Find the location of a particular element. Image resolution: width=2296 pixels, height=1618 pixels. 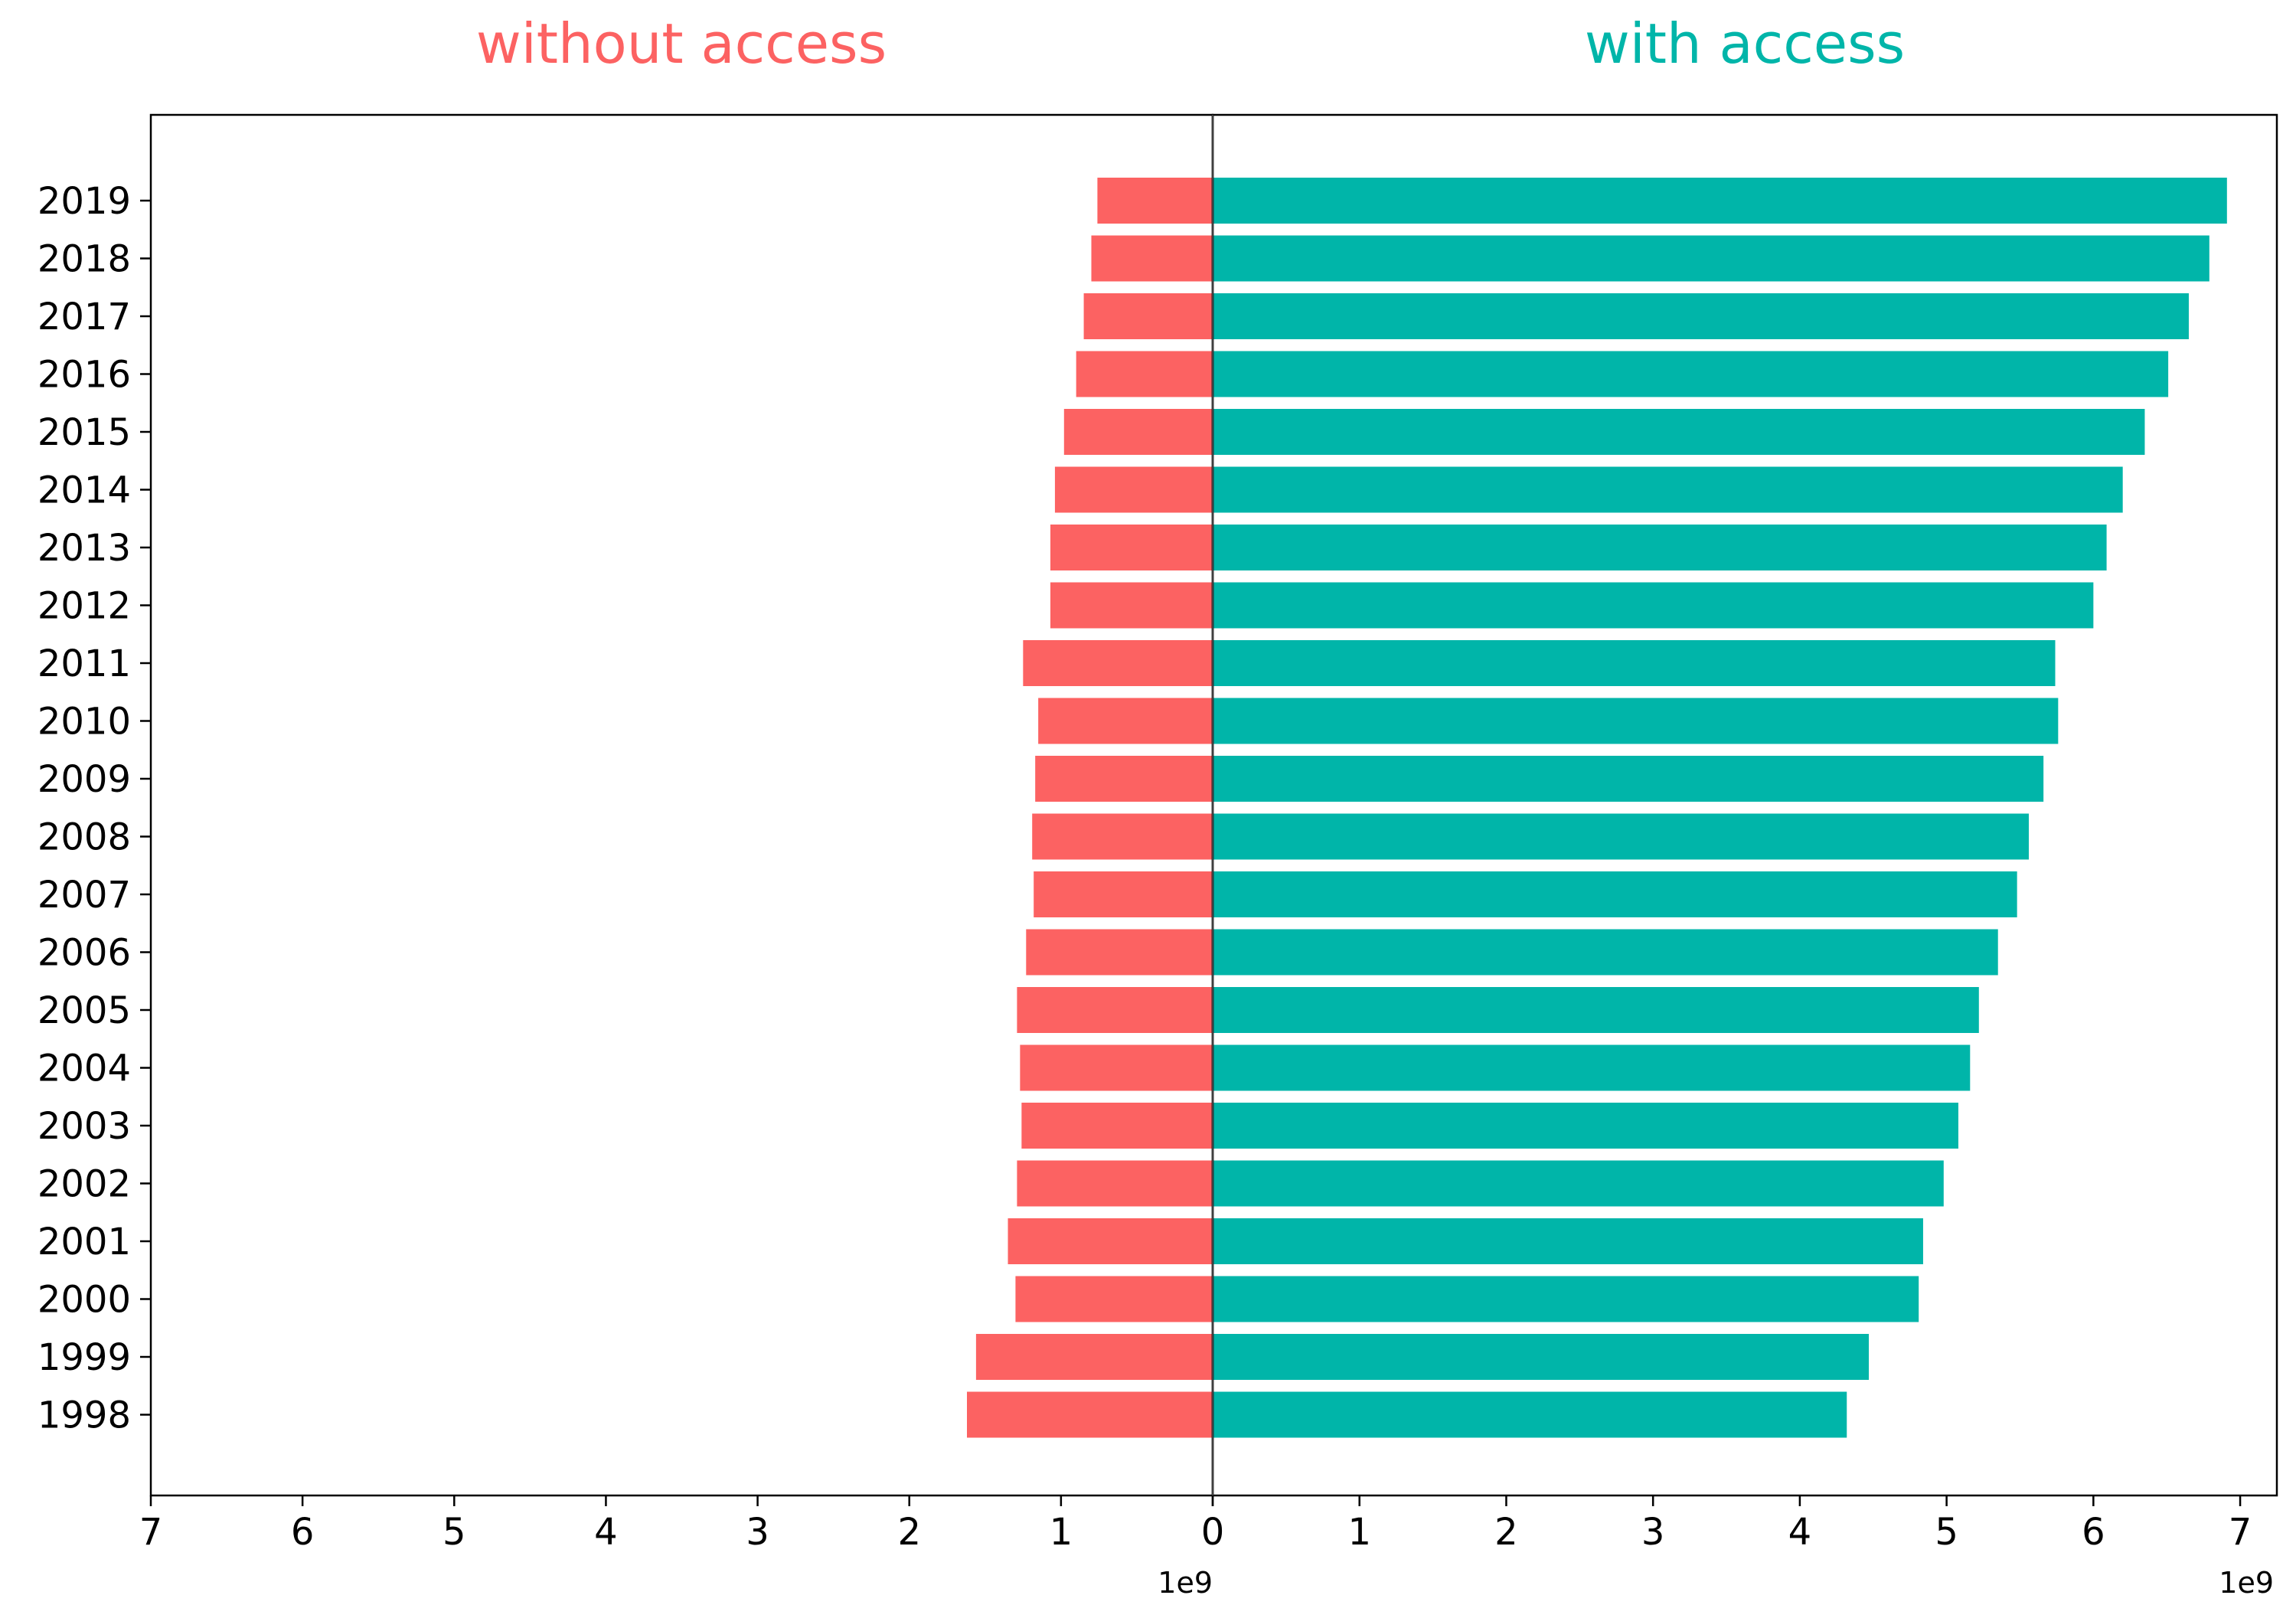

y-tick-label-2015: 2015 is located at coordinates (84, 432).